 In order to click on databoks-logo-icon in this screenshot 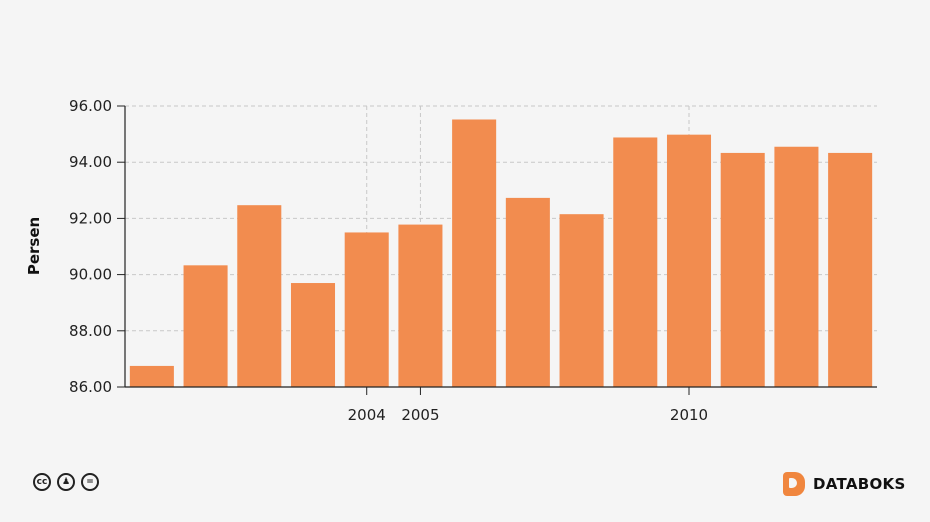, I will do `click(794, 484)`.